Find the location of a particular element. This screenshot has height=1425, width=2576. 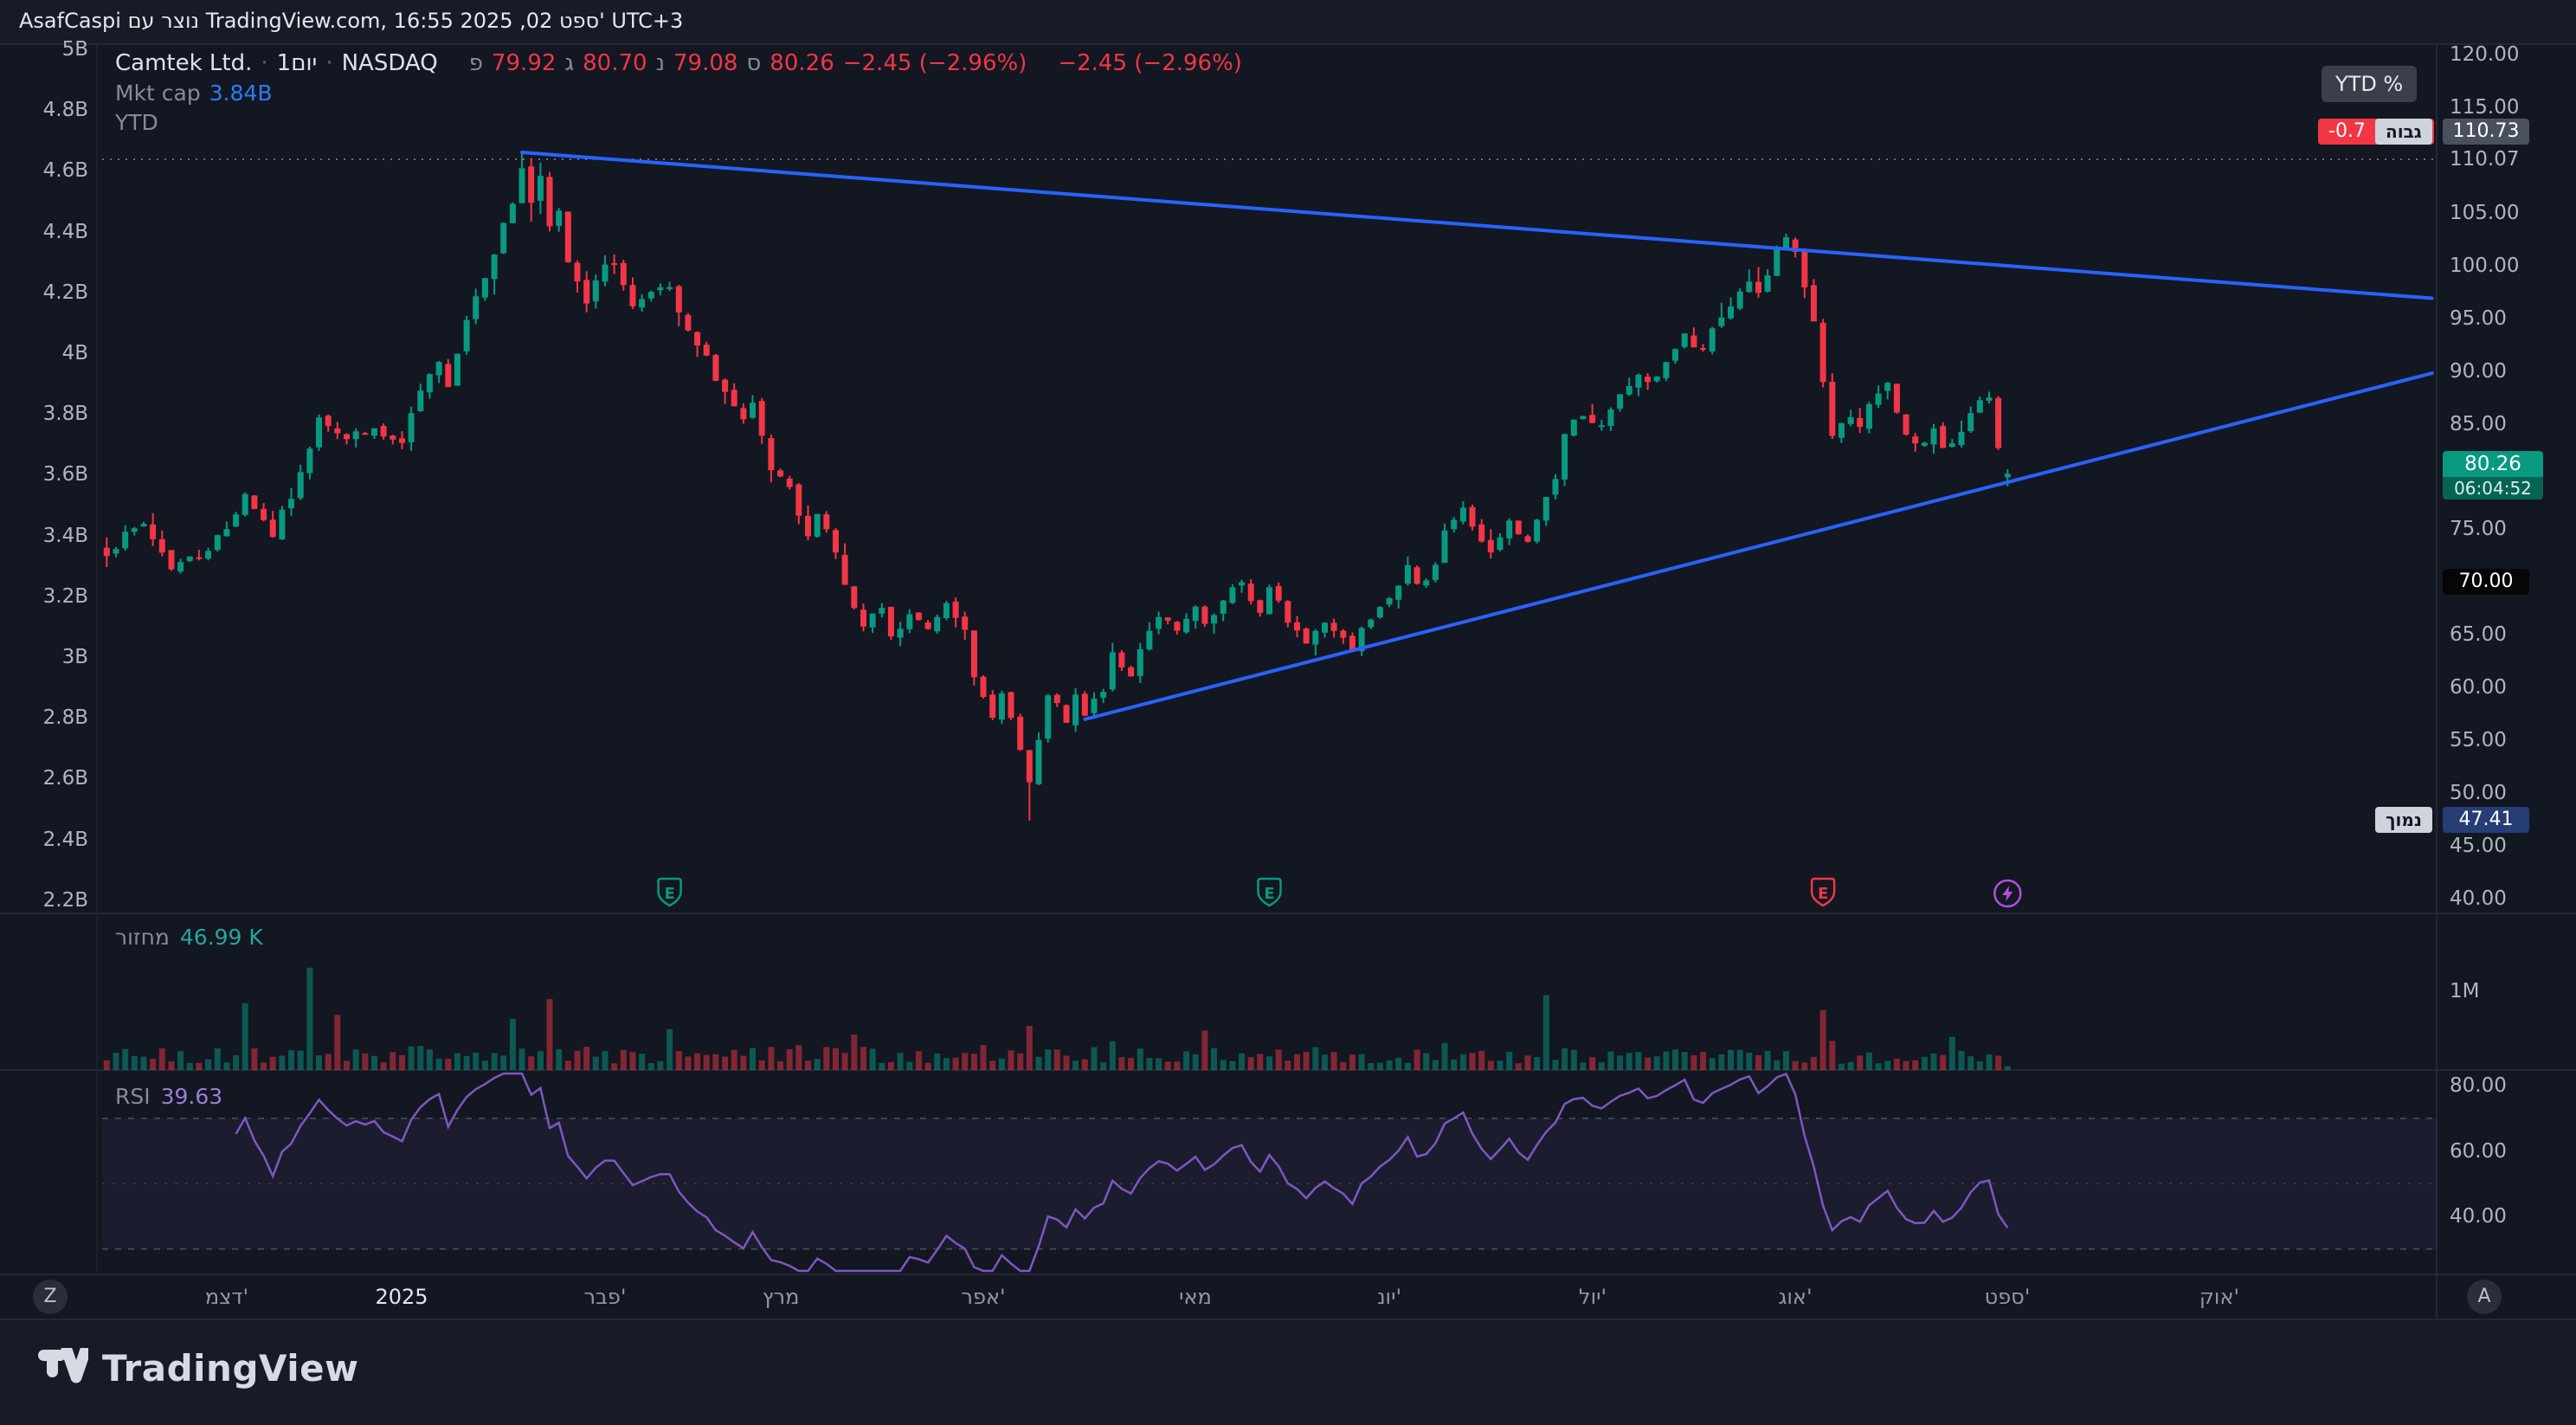

ytd-high-axis-label: 110.73 is located at coordinates (2486, 132).